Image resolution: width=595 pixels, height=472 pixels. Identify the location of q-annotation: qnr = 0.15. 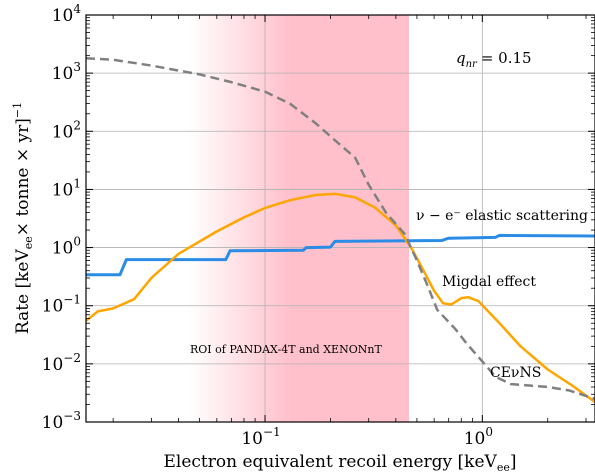
(494, 59).